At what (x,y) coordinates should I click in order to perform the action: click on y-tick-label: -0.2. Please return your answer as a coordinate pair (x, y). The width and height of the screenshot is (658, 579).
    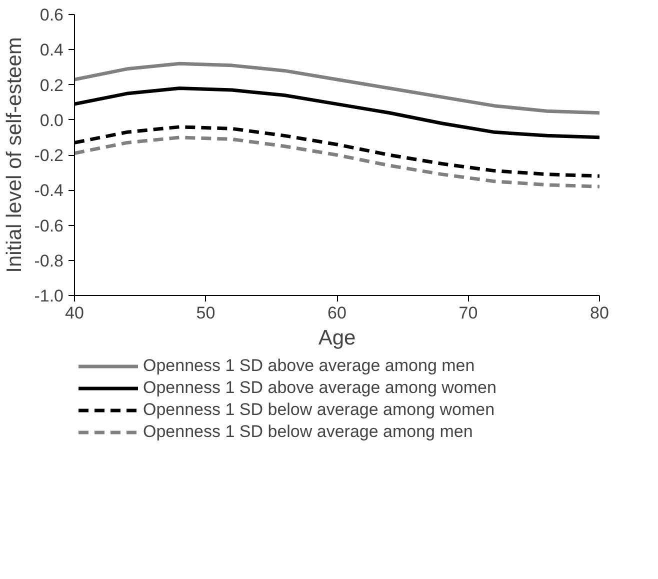
    Looking at the image, I should click on (49, 155).